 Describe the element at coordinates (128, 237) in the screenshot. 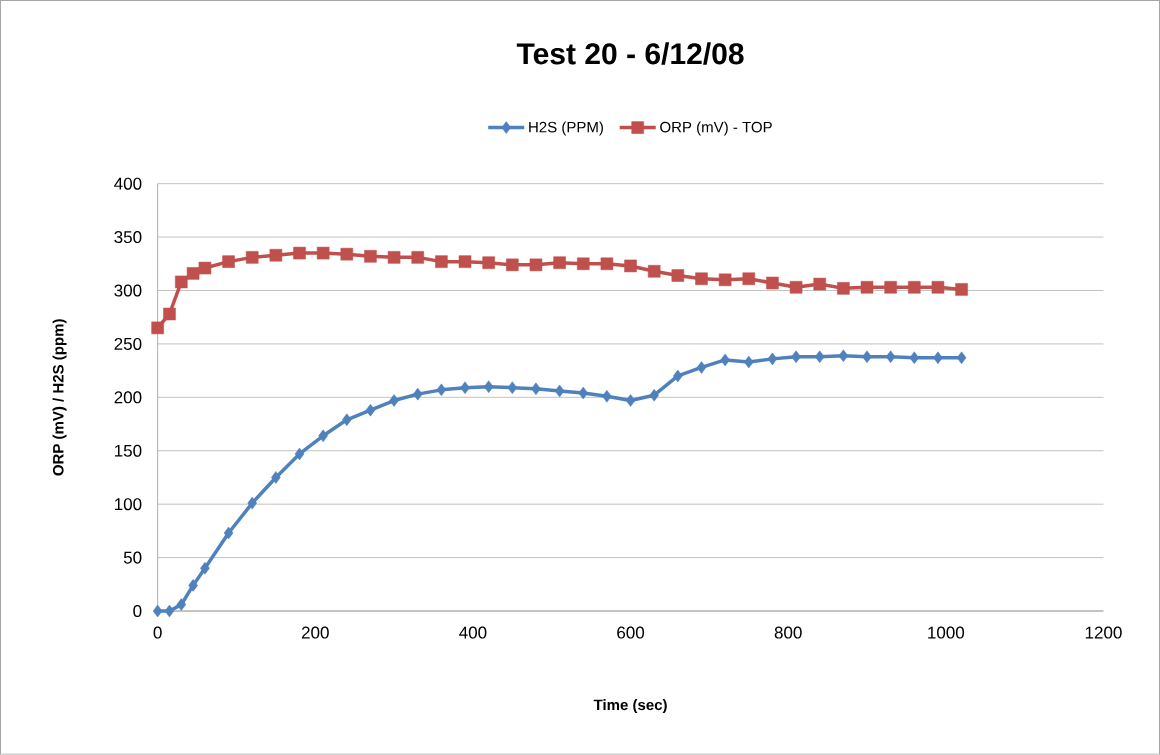

I see `y-tick-label: 350` at that location.